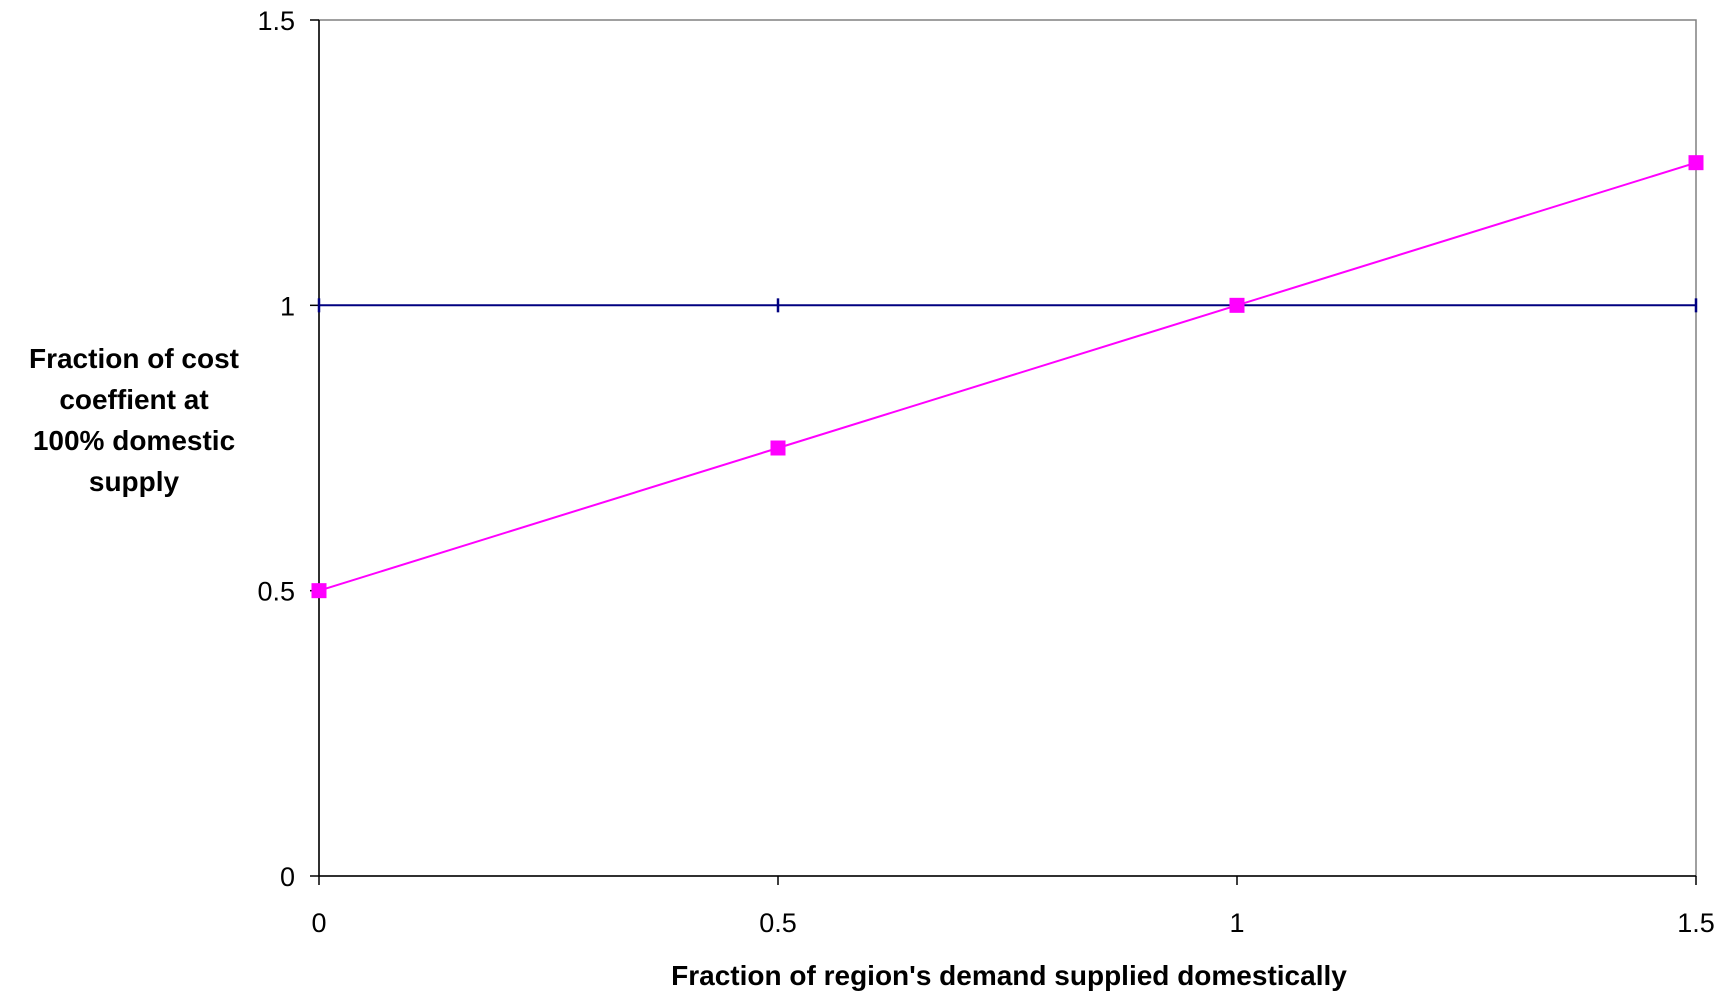 The image size is (1731, 995). What do you see at coordinates (134, 440) in the screenshot?
I see `y-axis-title-line: 100% domestic` at bounding box center [134, 440].